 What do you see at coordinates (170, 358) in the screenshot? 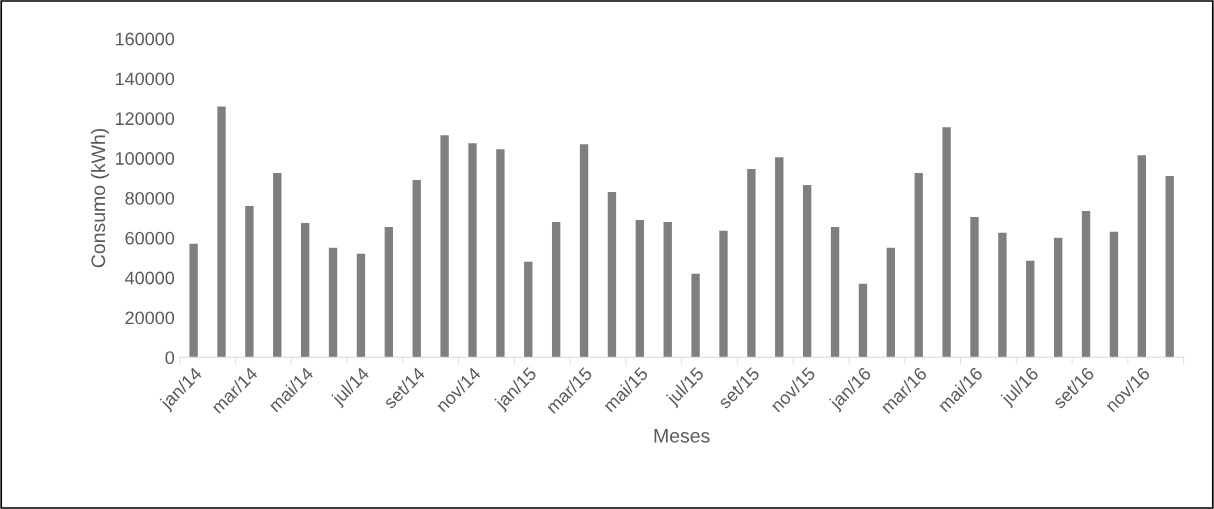
I see `y-tick-label: 0` at bounding box center [170, 358].